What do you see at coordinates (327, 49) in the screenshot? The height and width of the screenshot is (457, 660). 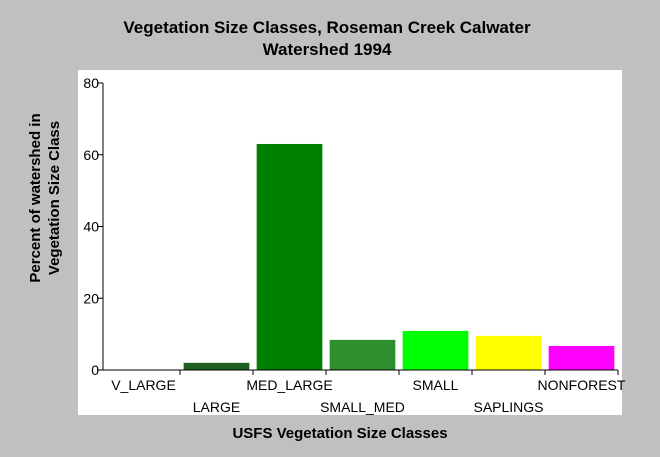 I see `chart-title: Watershed 1994` at bounding box center [327, 49].